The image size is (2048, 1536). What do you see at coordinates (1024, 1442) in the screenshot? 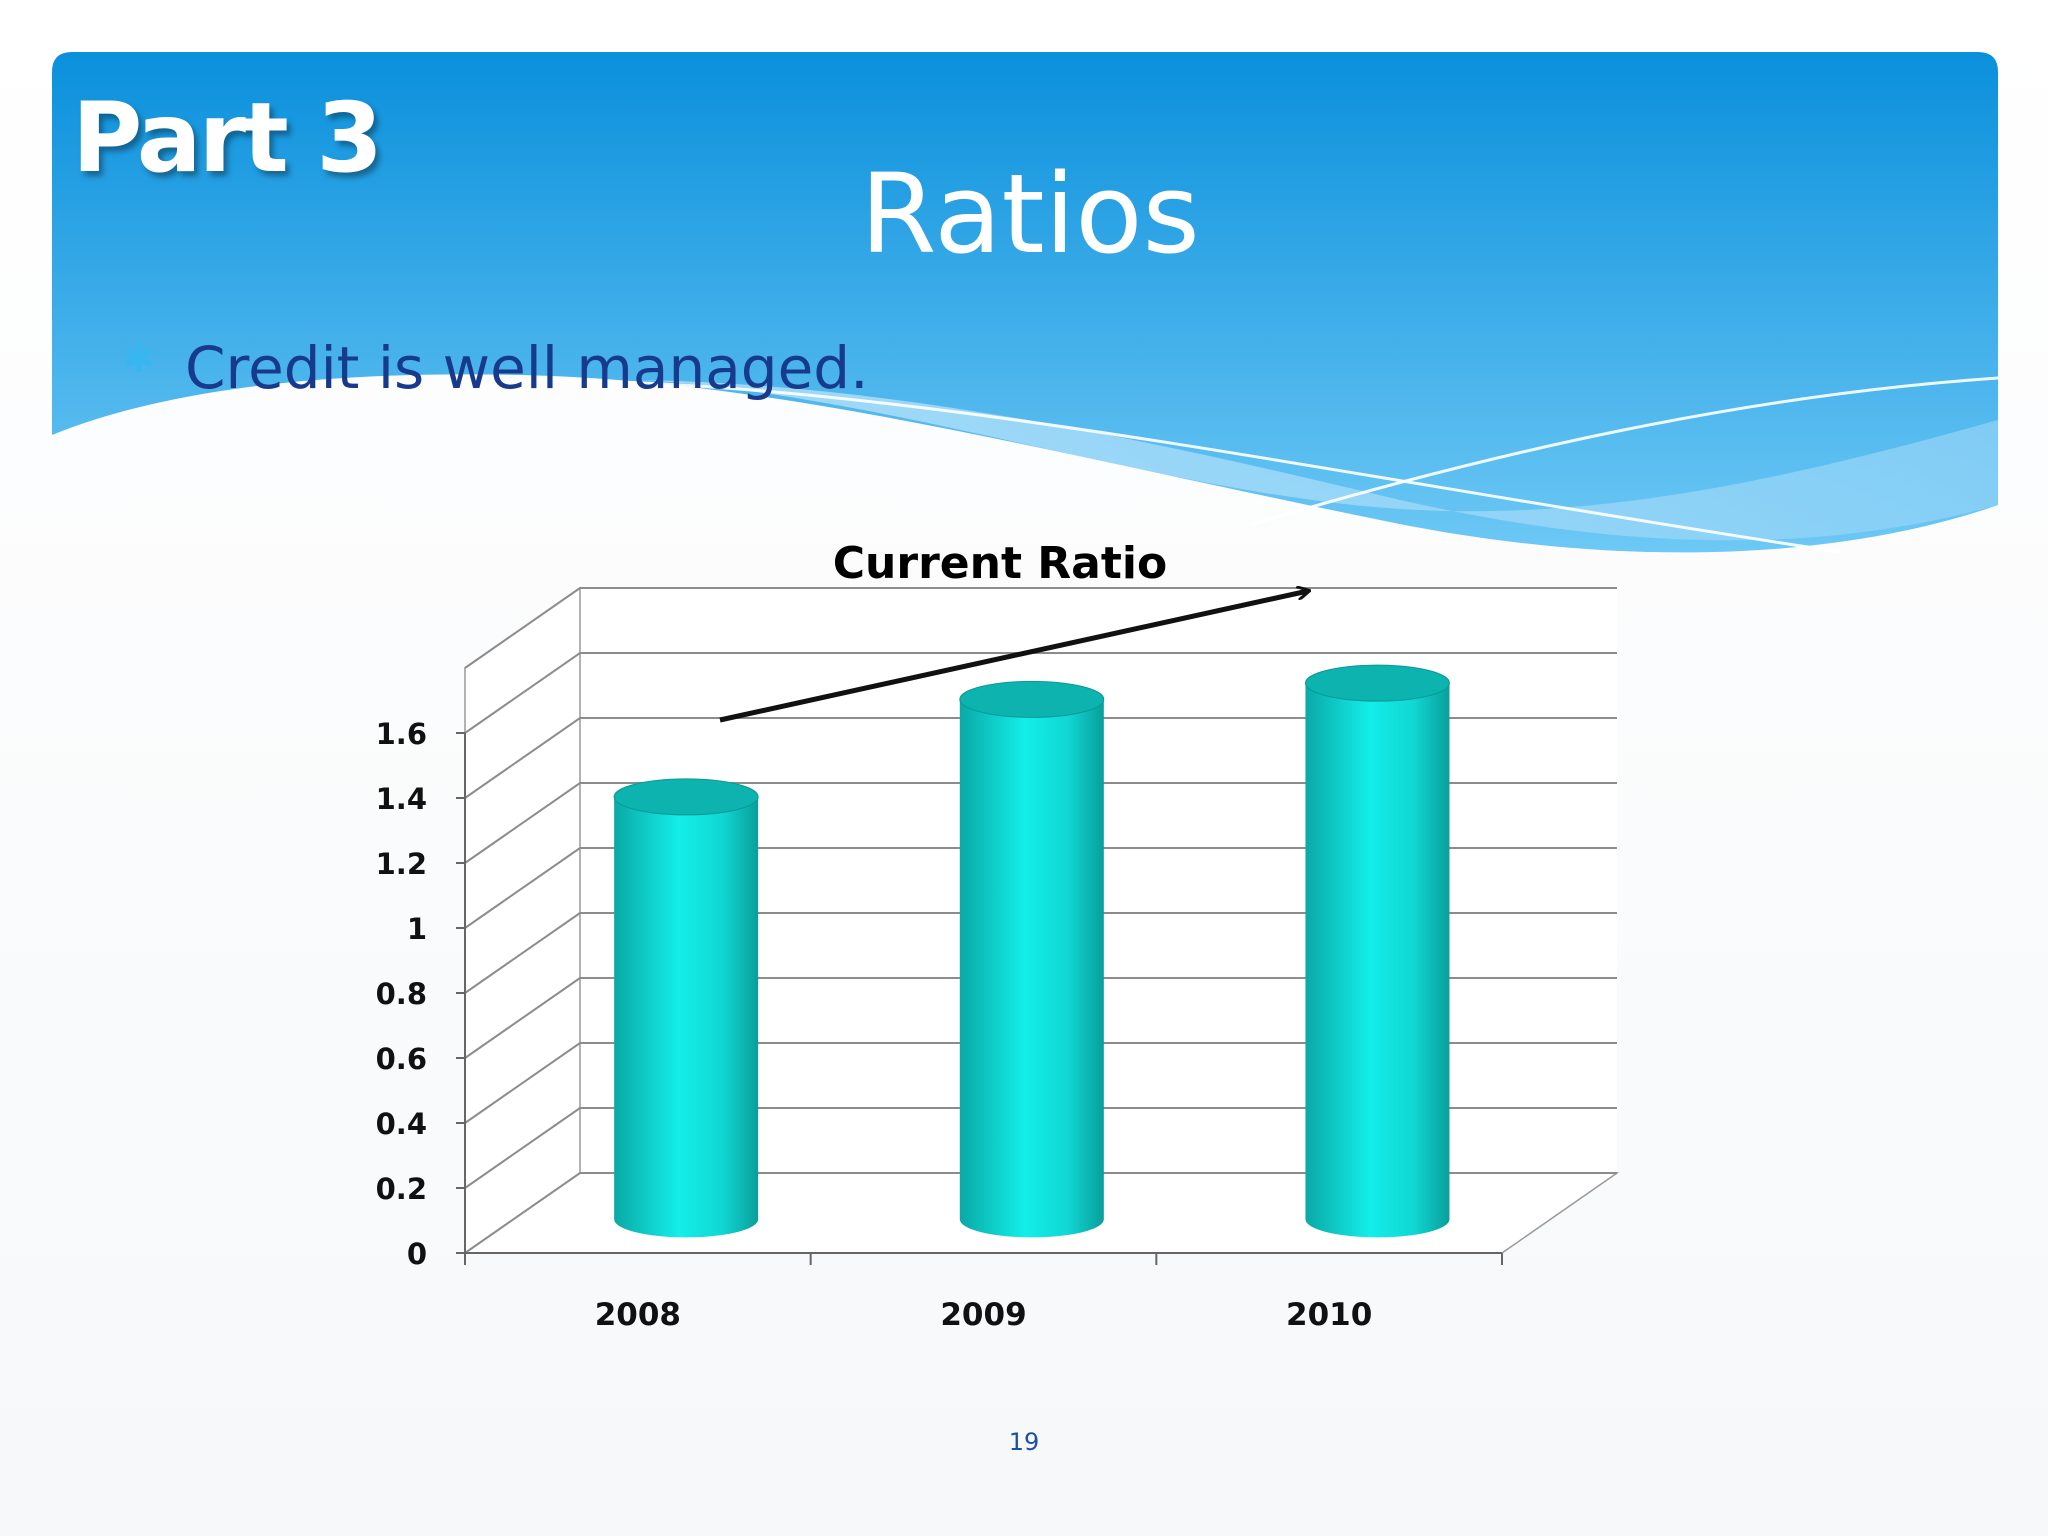
I see `page-number: 19` at bounding box center [1024, 1442].